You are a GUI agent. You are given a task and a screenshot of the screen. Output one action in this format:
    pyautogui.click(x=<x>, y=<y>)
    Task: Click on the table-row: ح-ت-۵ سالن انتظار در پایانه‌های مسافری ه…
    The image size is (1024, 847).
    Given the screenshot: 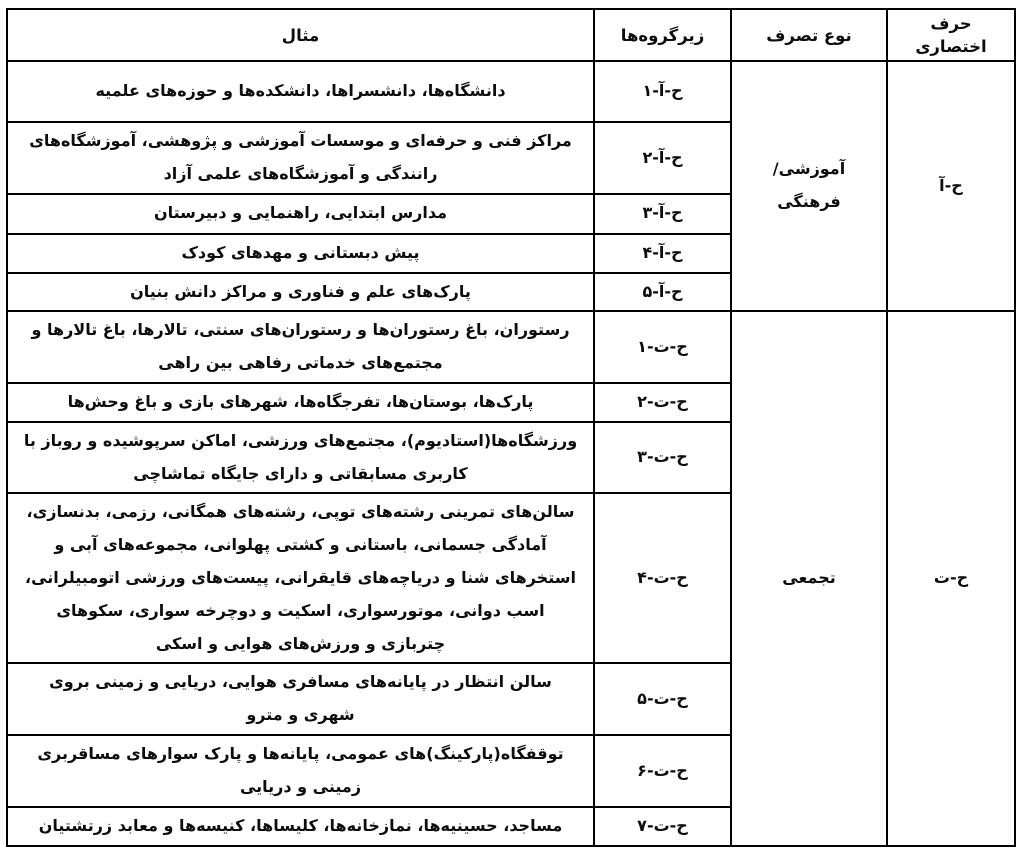 What is the action you would take?
    pyautogui.click(x=510, y=699)
    